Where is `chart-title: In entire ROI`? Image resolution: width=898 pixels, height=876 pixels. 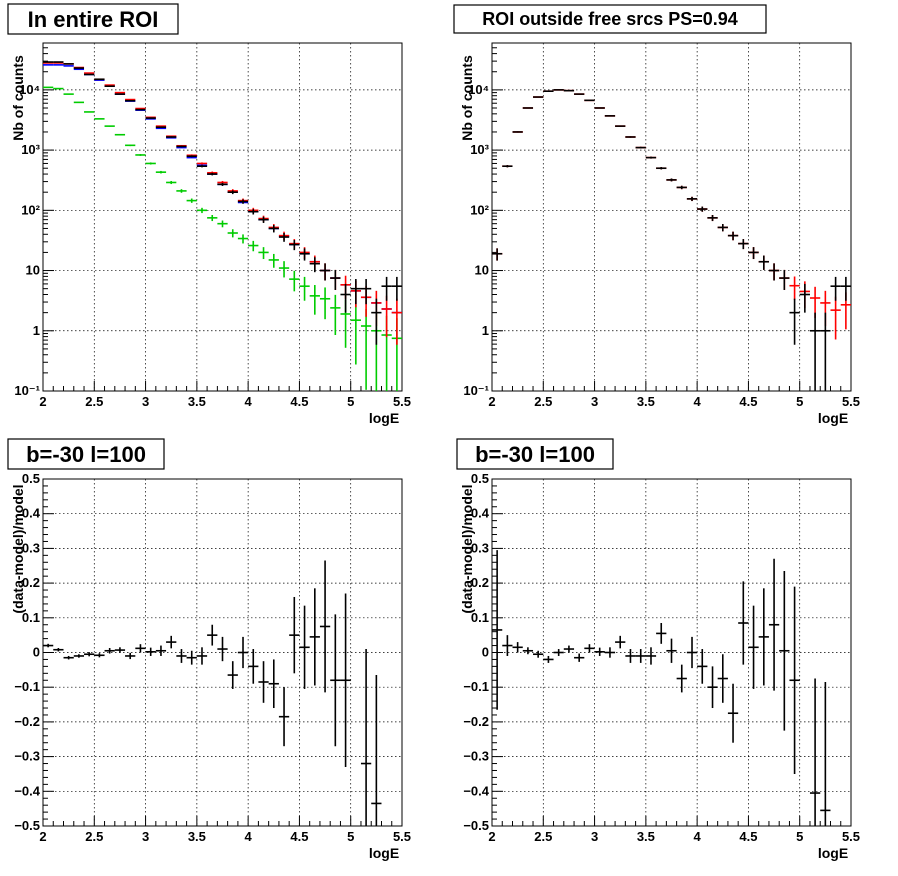 chart-title: In entire ROI is located at coordinates (93, 19).